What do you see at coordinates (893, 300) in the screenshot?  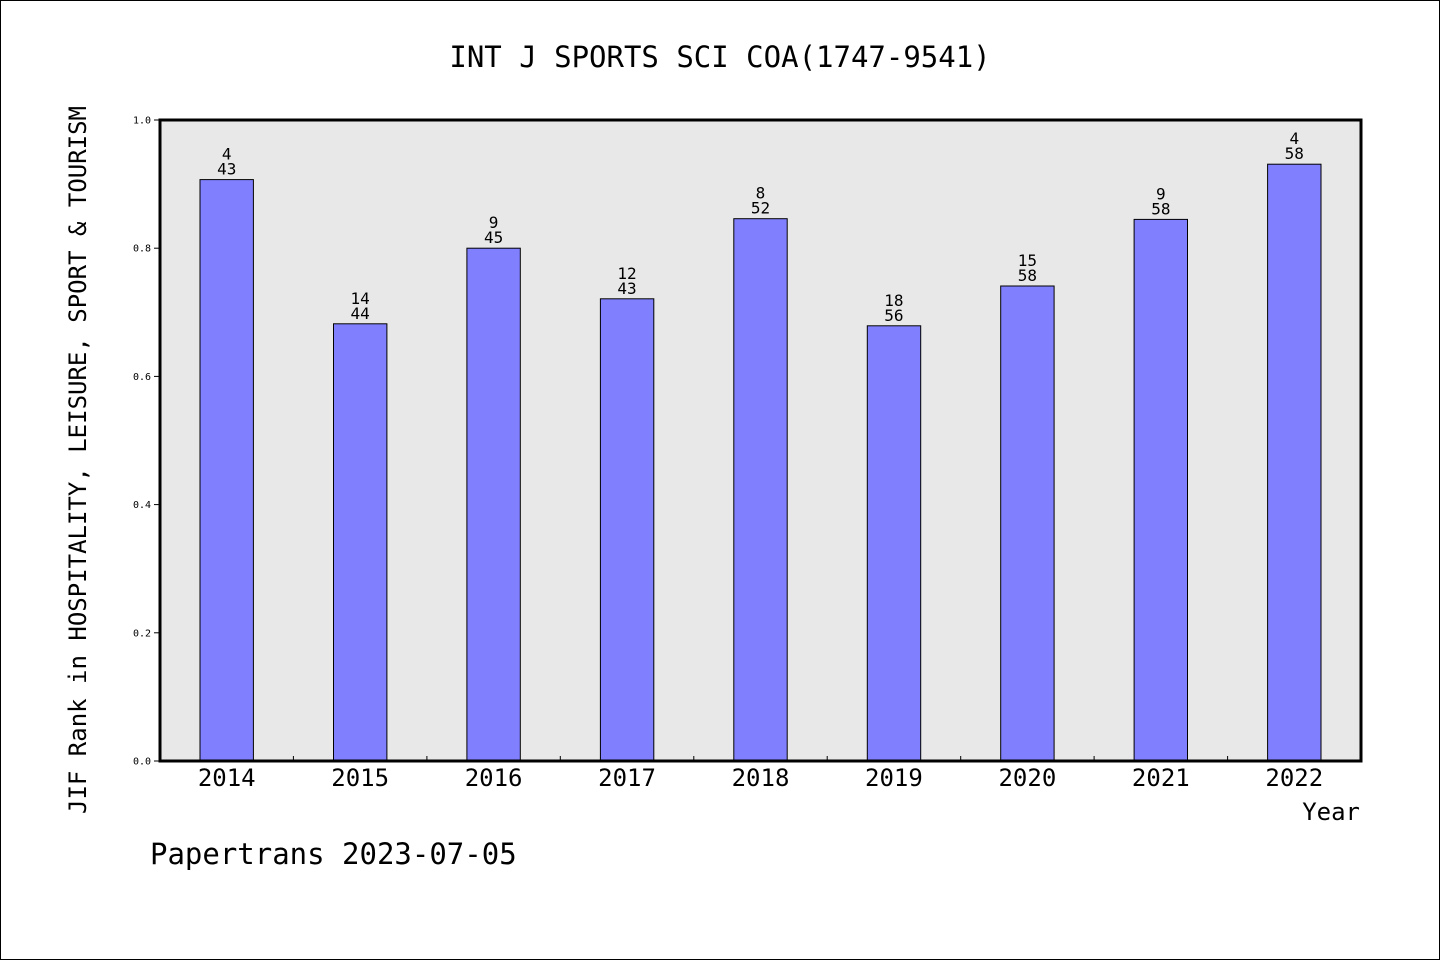 I see `bar-rank-label: 18` at bounding box center [893, 300].